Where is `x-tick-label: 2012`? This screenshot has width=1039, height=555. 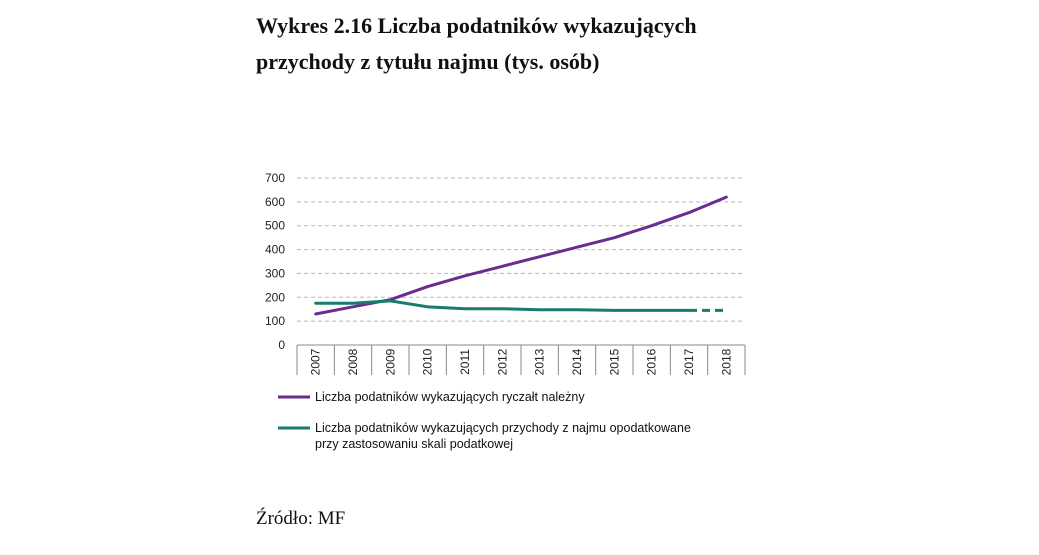 x-tick-label: 2012 is located at coordinates (502, 361).